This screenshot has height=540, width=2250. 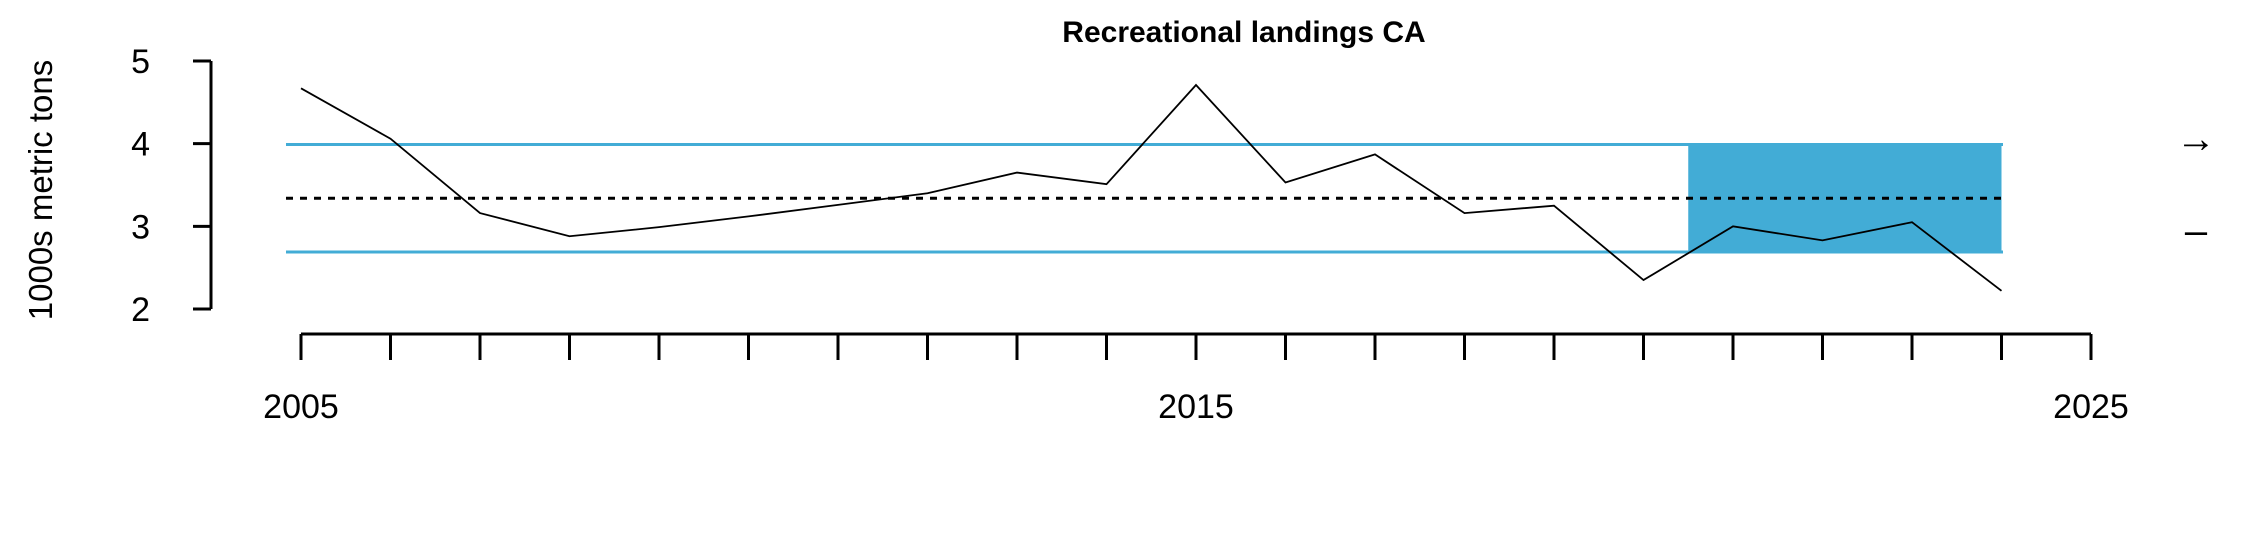 What do you see at coordinates (140, 145) in the screenshot?
I see `y-tick-label: 4` at bounding box center [140, 145].